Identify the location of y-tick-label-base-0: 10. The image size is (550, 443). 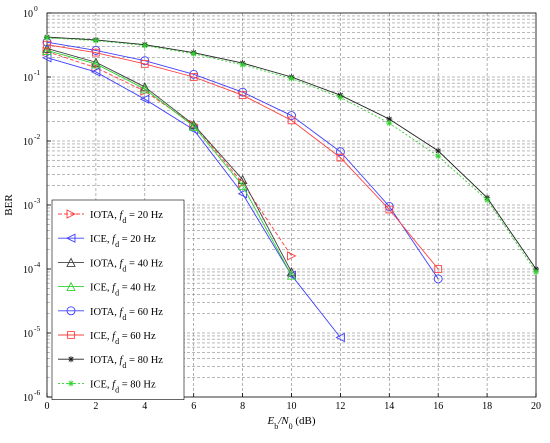
(28, 14).